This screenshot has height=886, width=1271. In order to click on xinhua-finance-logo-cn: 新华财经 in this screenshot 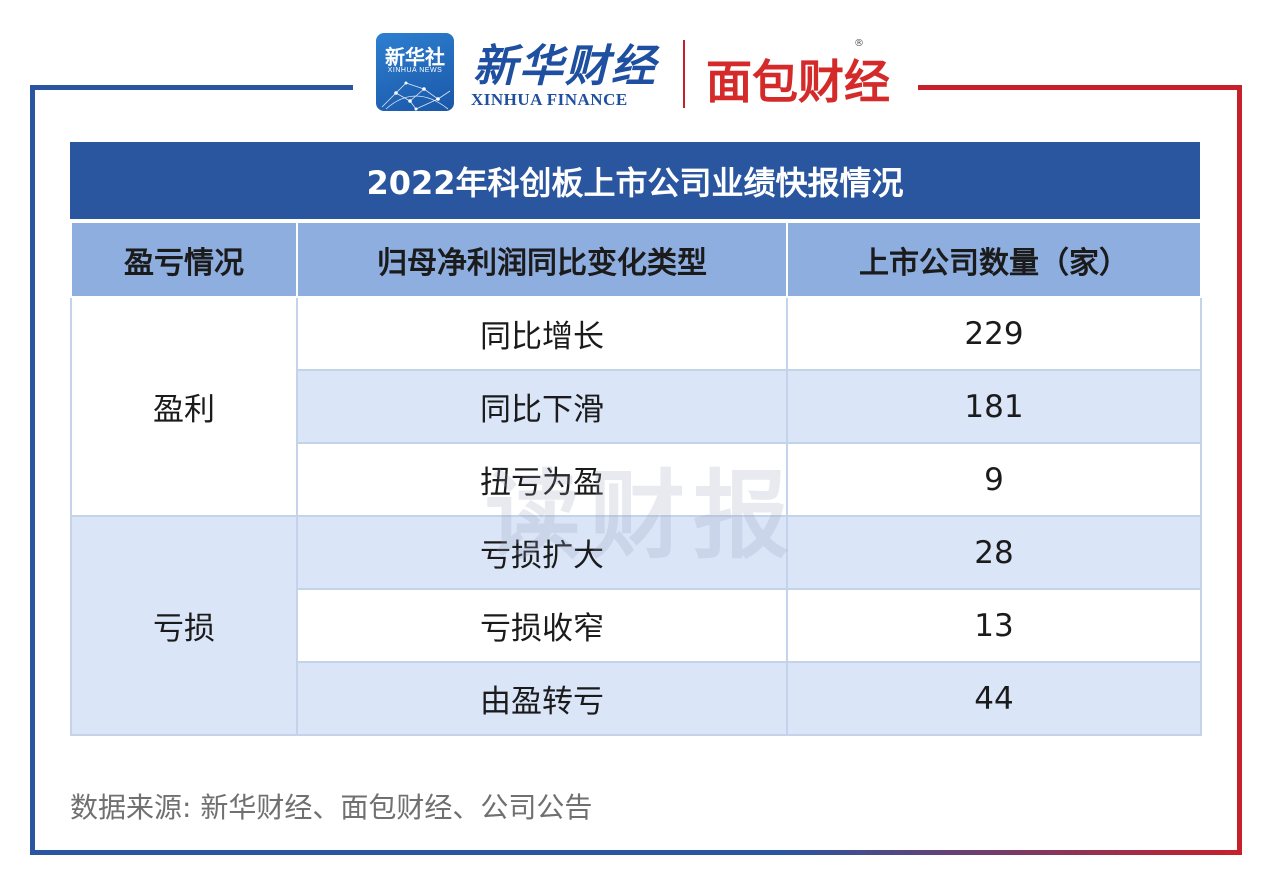, I will do `click(565, 66)`.